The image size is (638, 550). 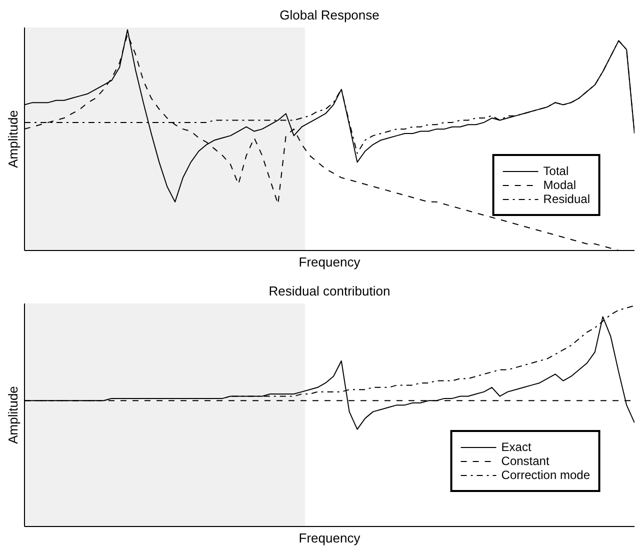 What do you see at coordinates (556, 171) in the screenshot?
I see `legend-label: Total` at bounding box center [556, 171].